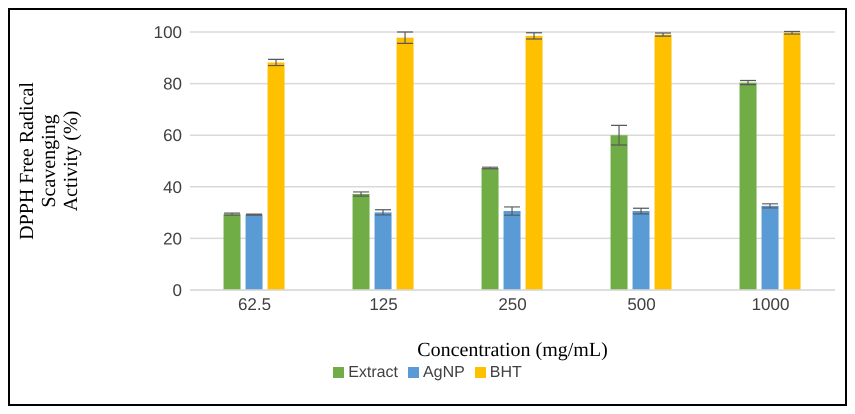  What do you see at coordinates (771, 304) in the screenshot?
I see `x-tick-label: 1000` at bounding box center [771, 304].